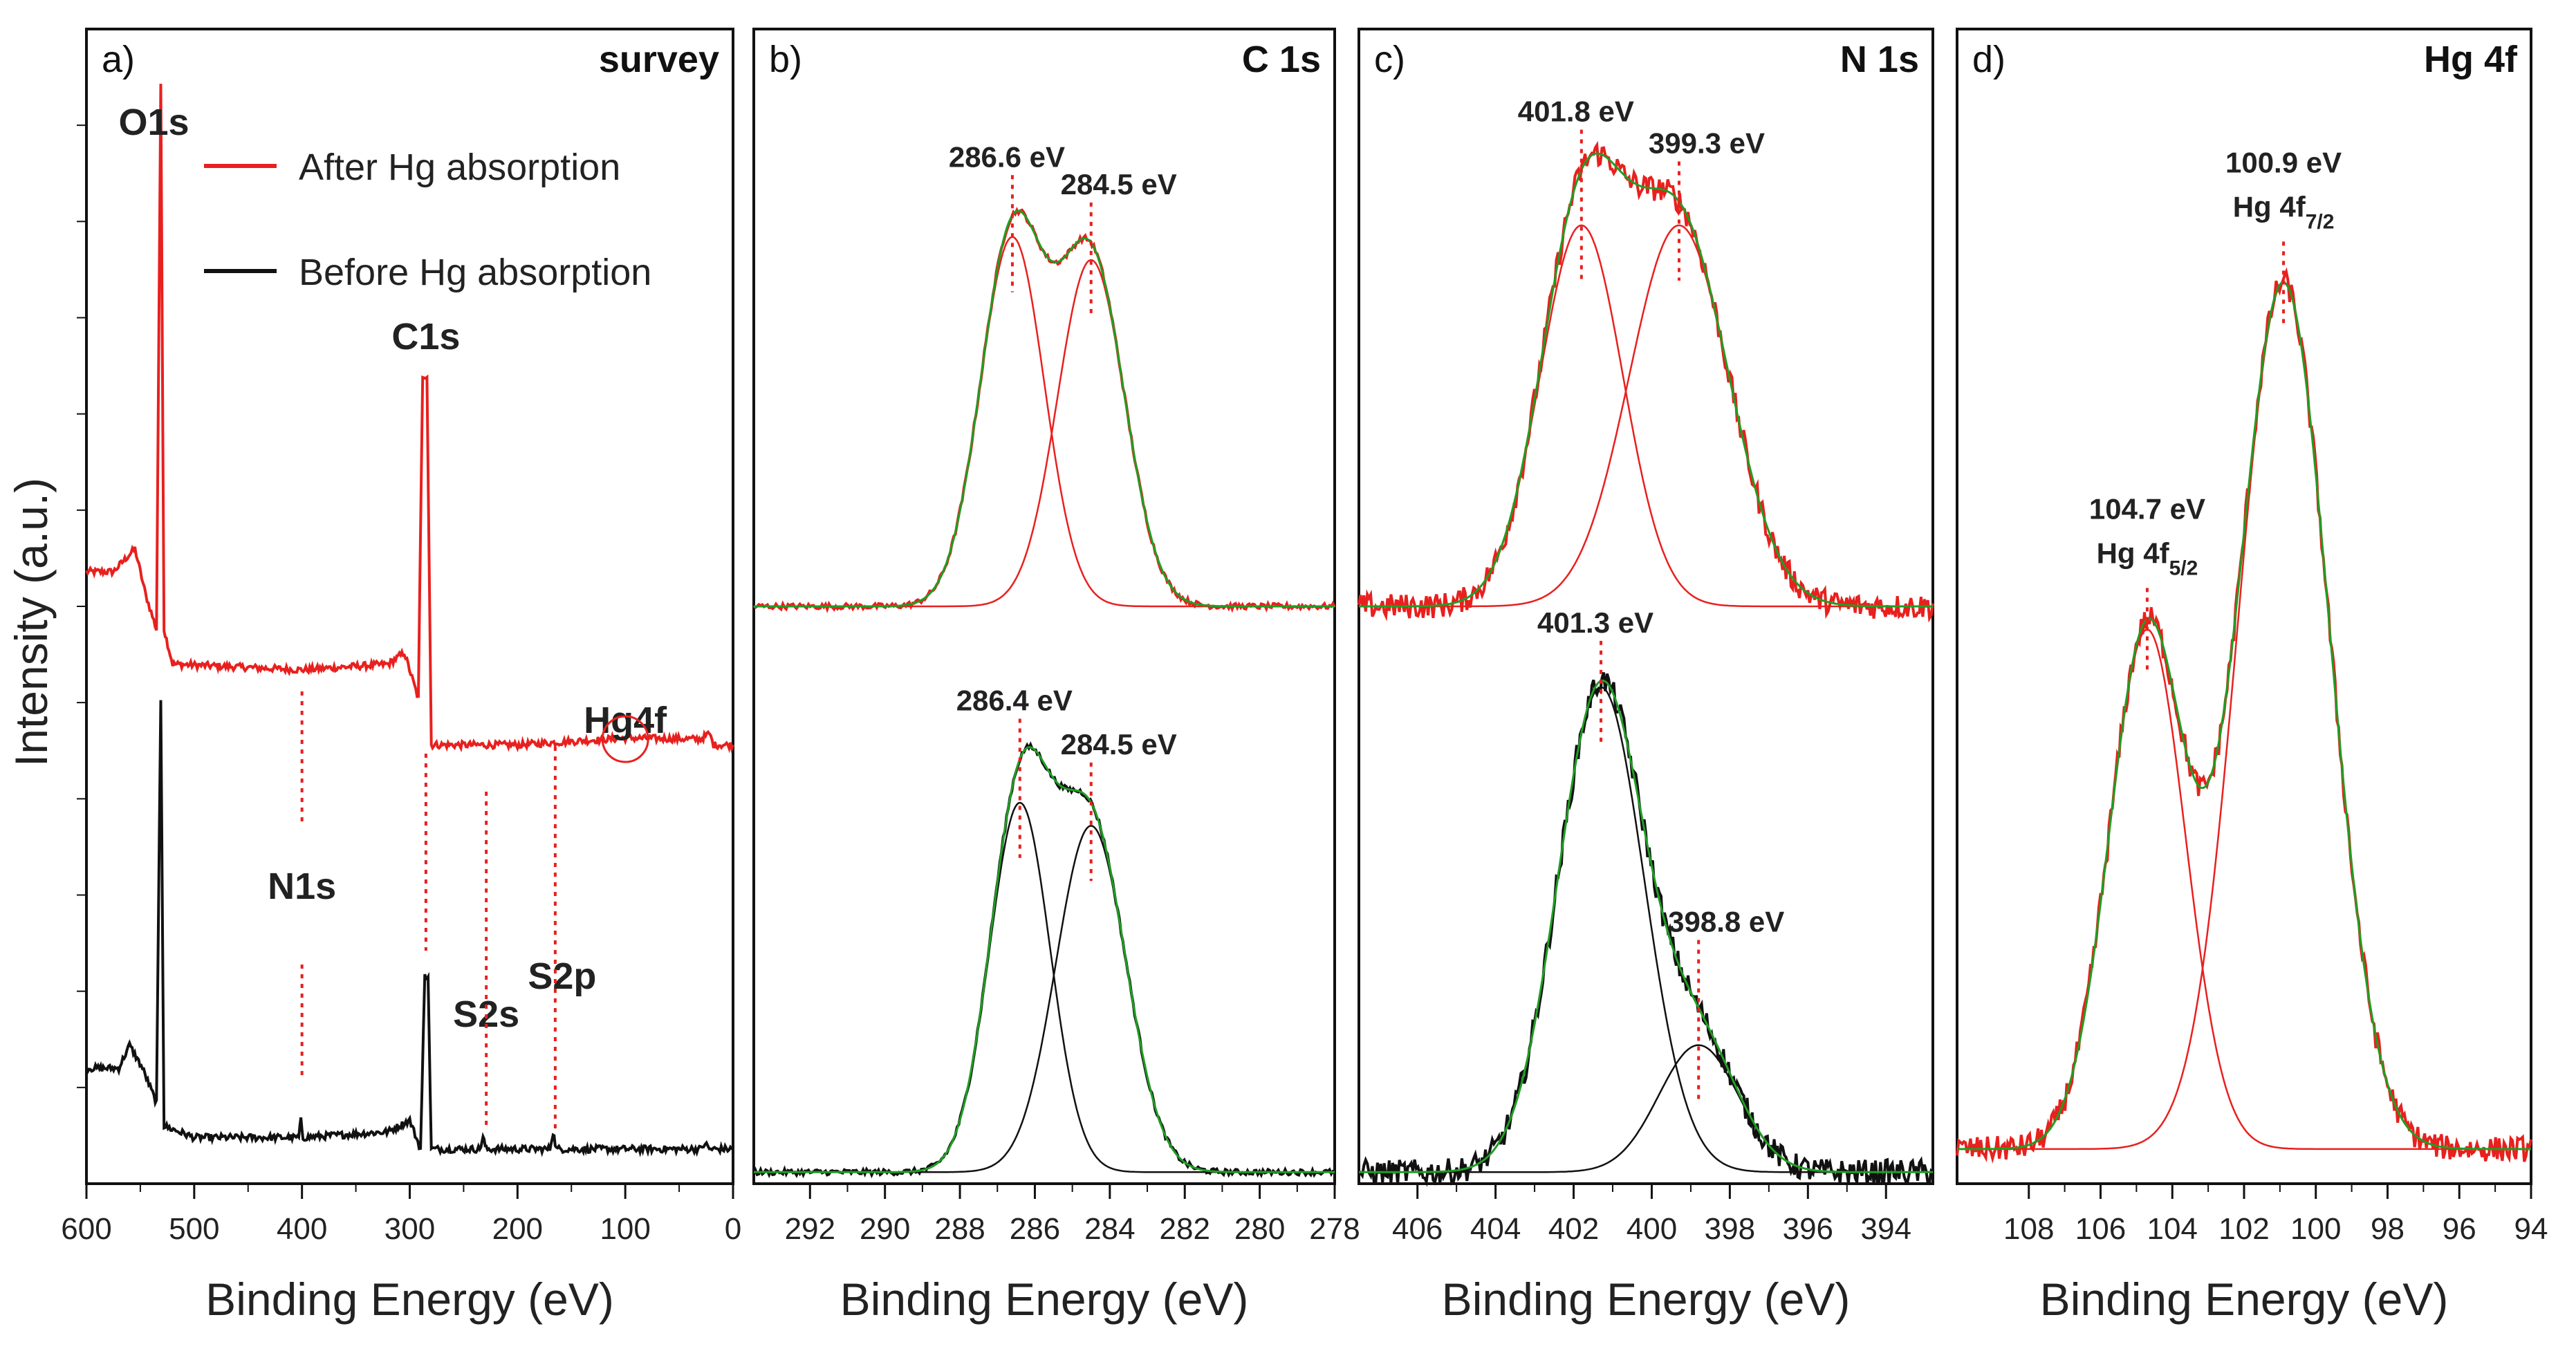 Image resolution: width=2576 pixels, height=1360 pixels. What do you see at coordinates (1880, 59) in the screenshot?
I see `panel-title: N 1s` at bounding box center [1880, 59].